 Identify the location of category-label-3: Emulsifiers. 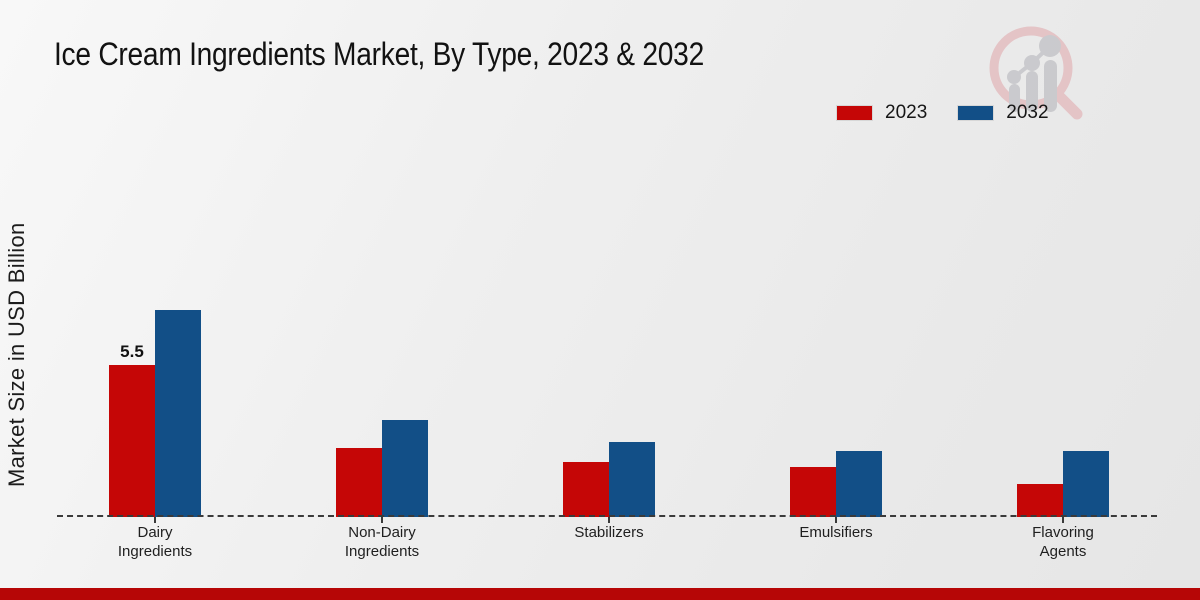
(836, 532).